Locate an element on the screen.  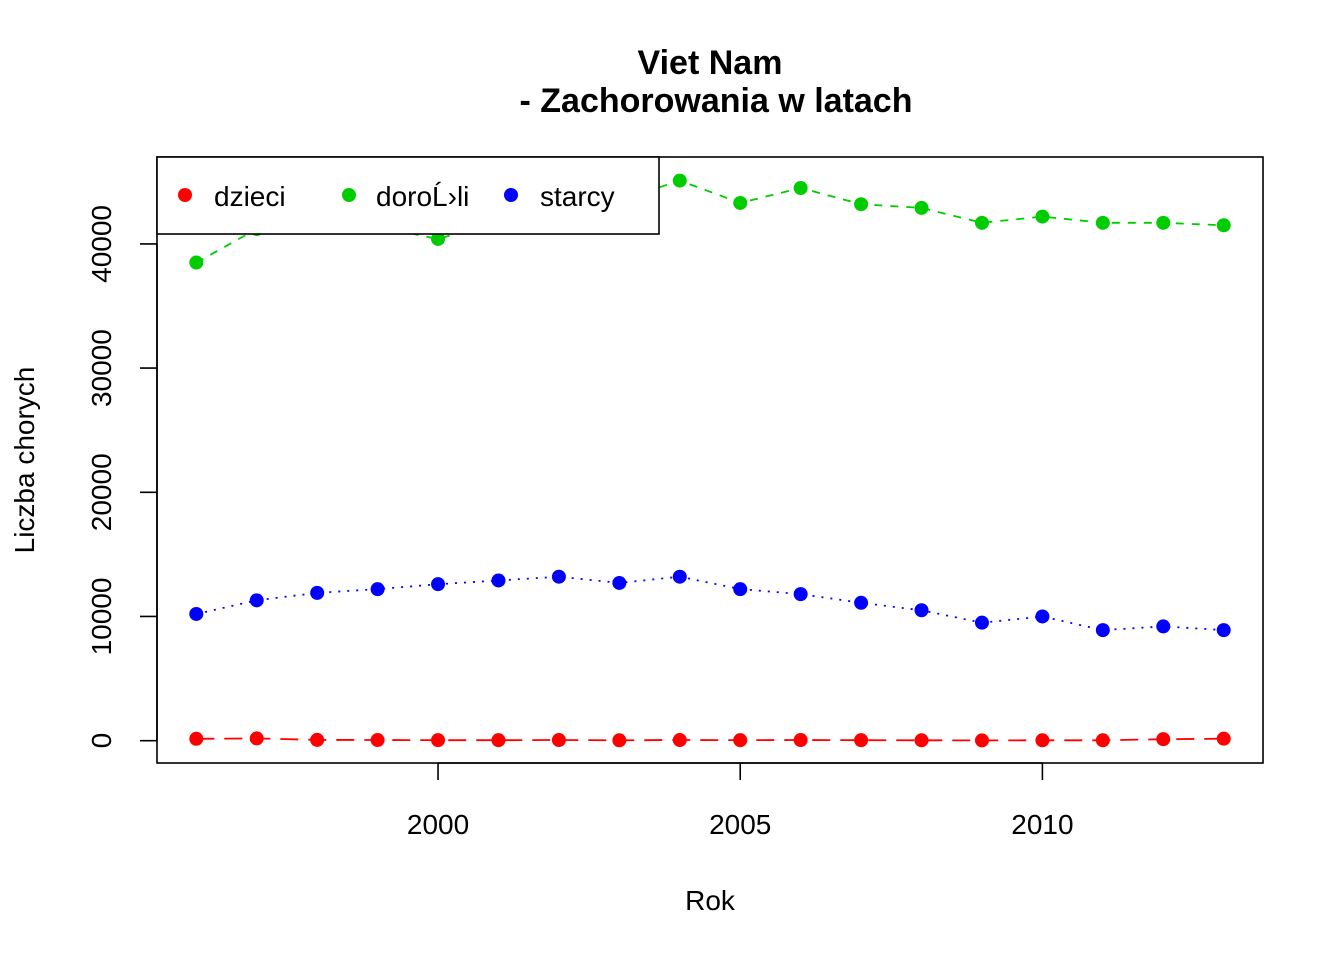
x-axis-label: Rok is located at coordinates (710, 900).